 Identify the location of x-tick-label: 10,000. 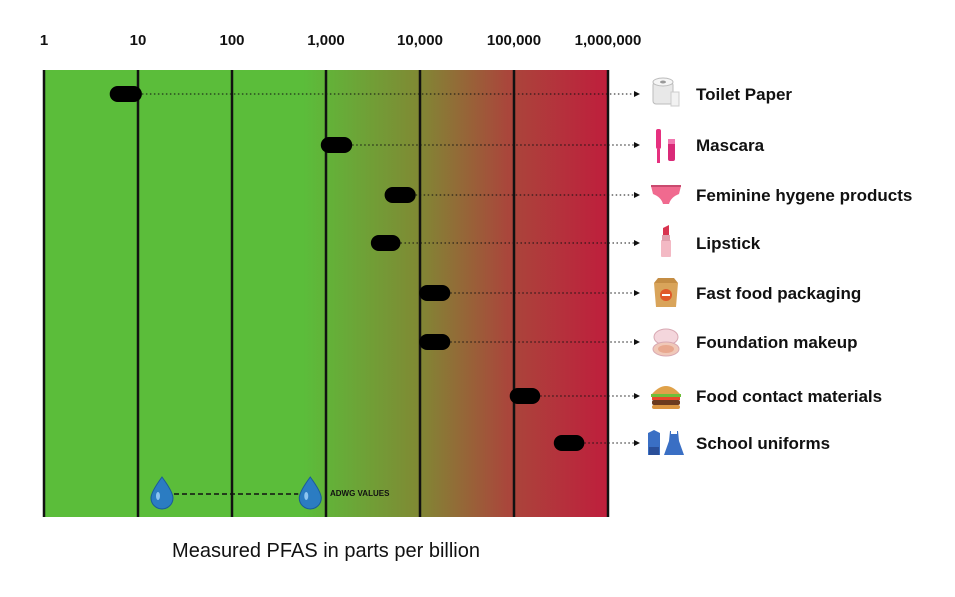
(420, 40).